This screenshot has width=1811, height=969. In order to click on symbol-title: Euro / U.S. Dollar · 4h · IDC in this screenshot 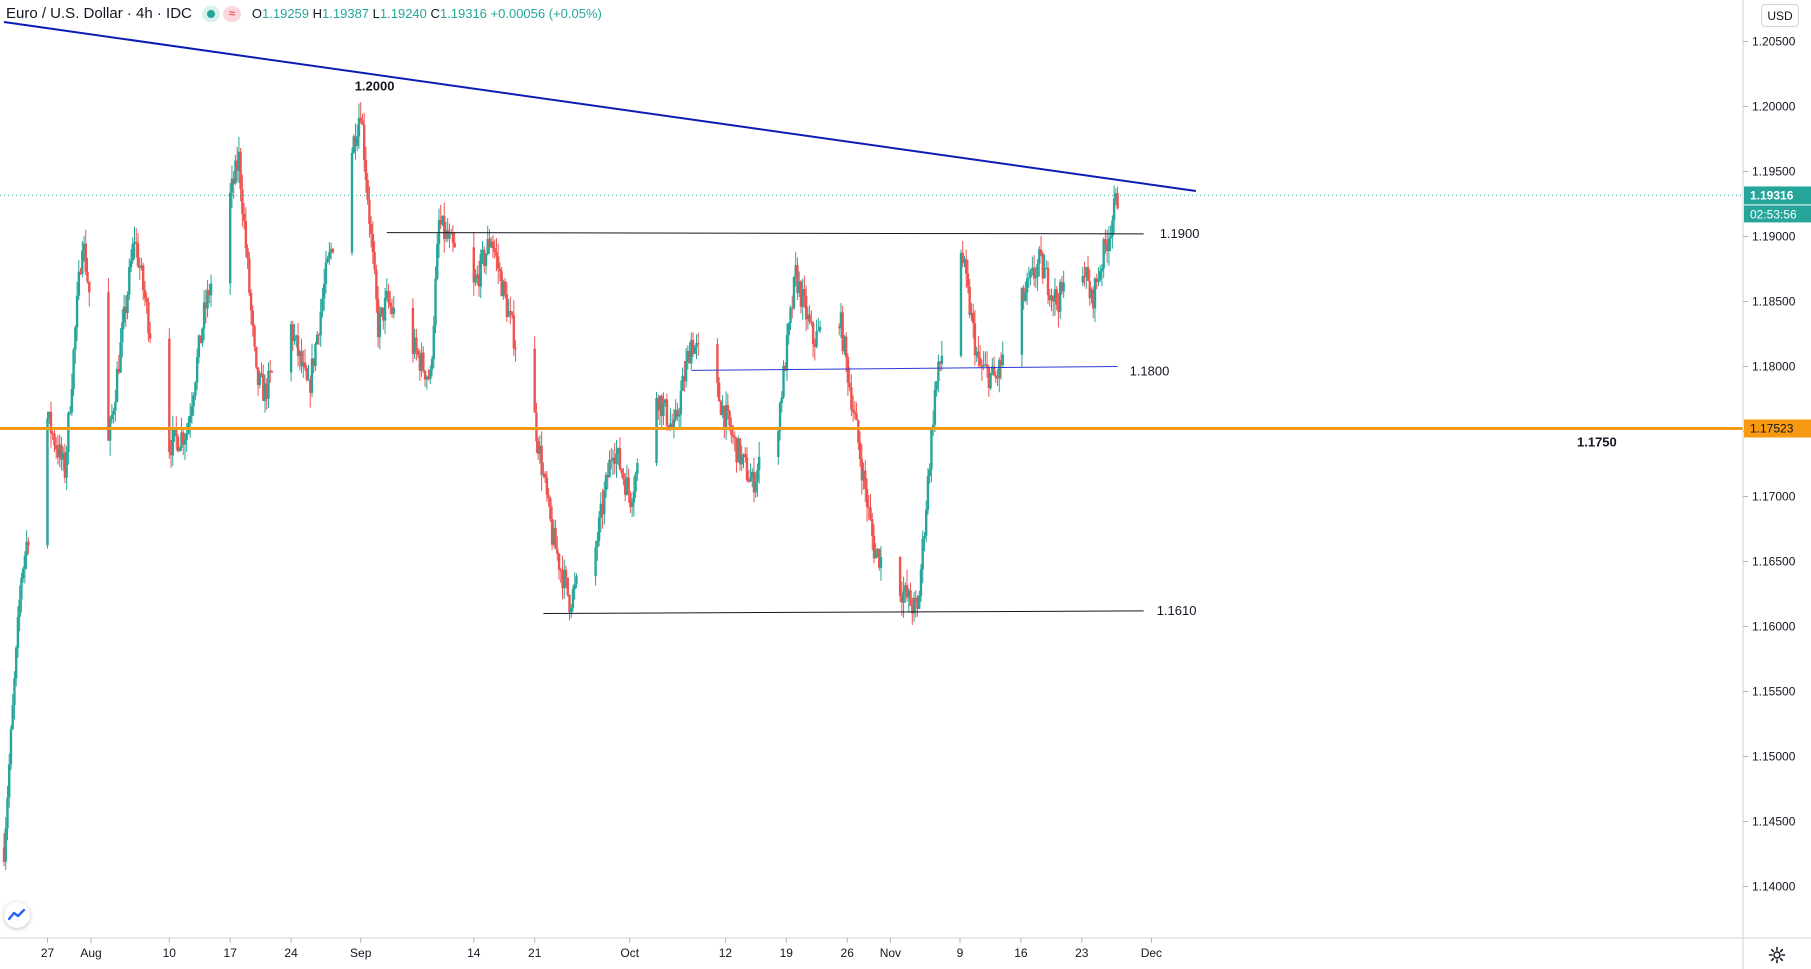, I will do `click(99, 13)`.